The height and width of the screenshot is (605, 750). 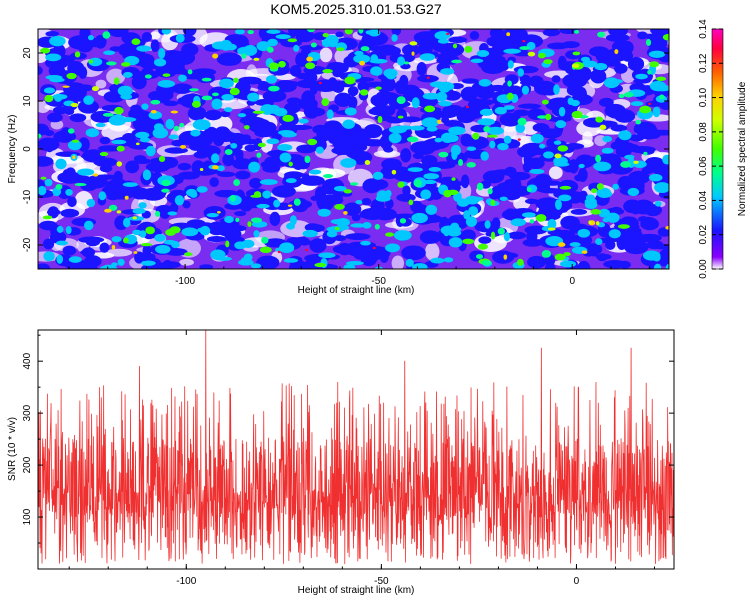 I want to click on heatmap-y-tick-label: 0, so click(x=27, y=149).